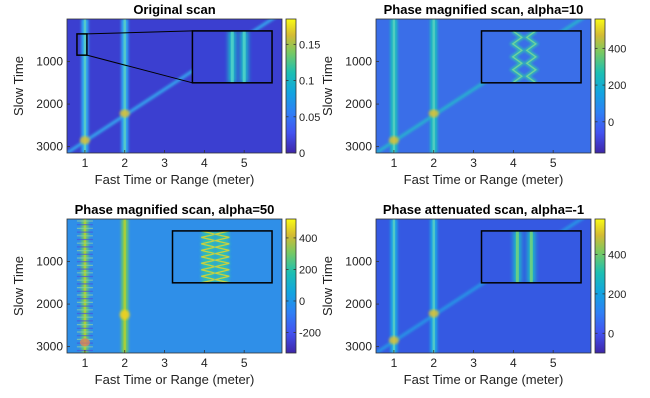 Image resolution: width=650 pixels, height=398 pixels. I want to click on chart-title: Phase attenuated scan, alpha=-1, so click(483, 209).